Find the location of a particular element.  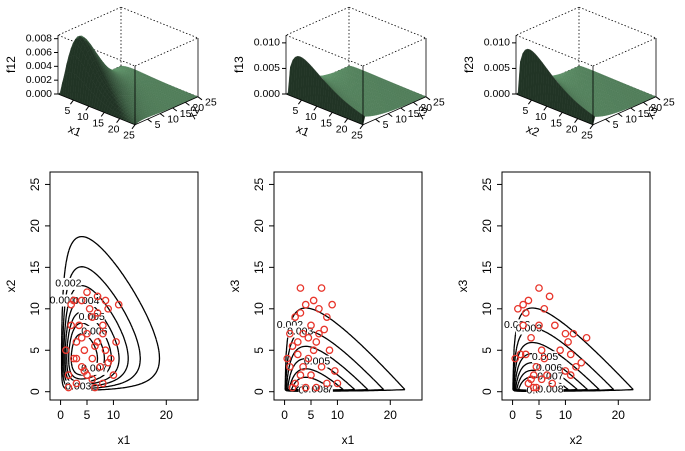

x-axis-label: x2 is located at coordinates (576, 440).